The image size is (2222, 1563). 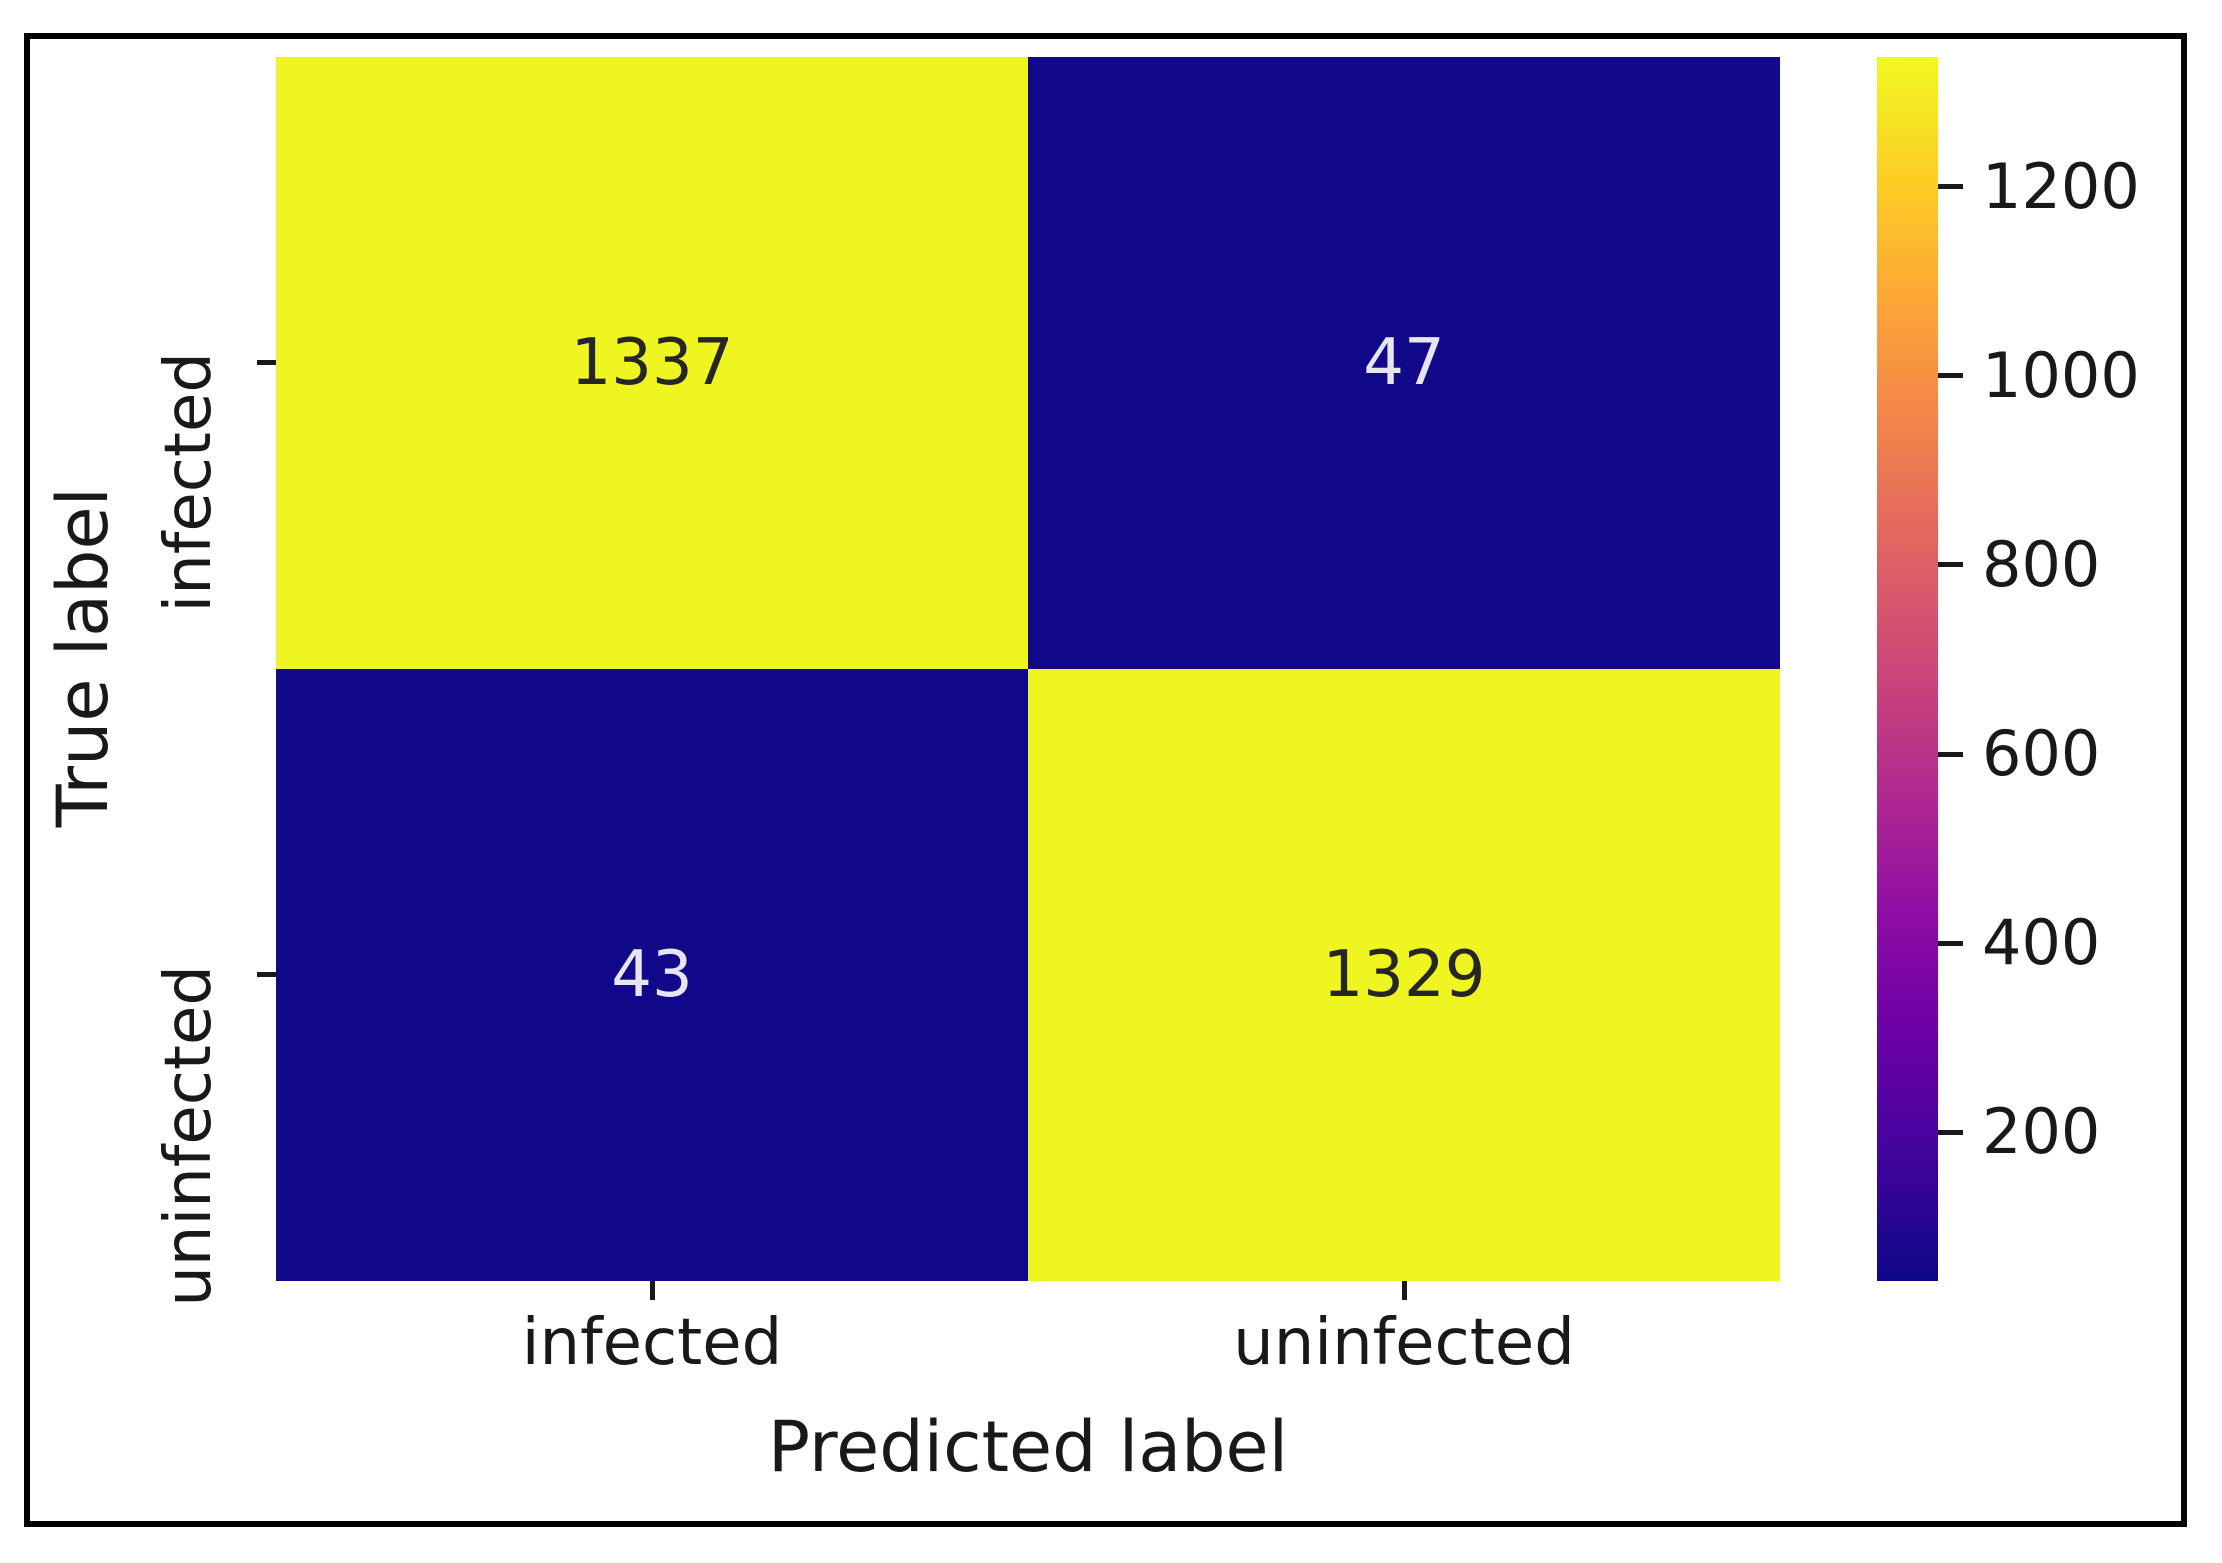 I want to click on colorbar-gradient, so click(x=1907, y=669).